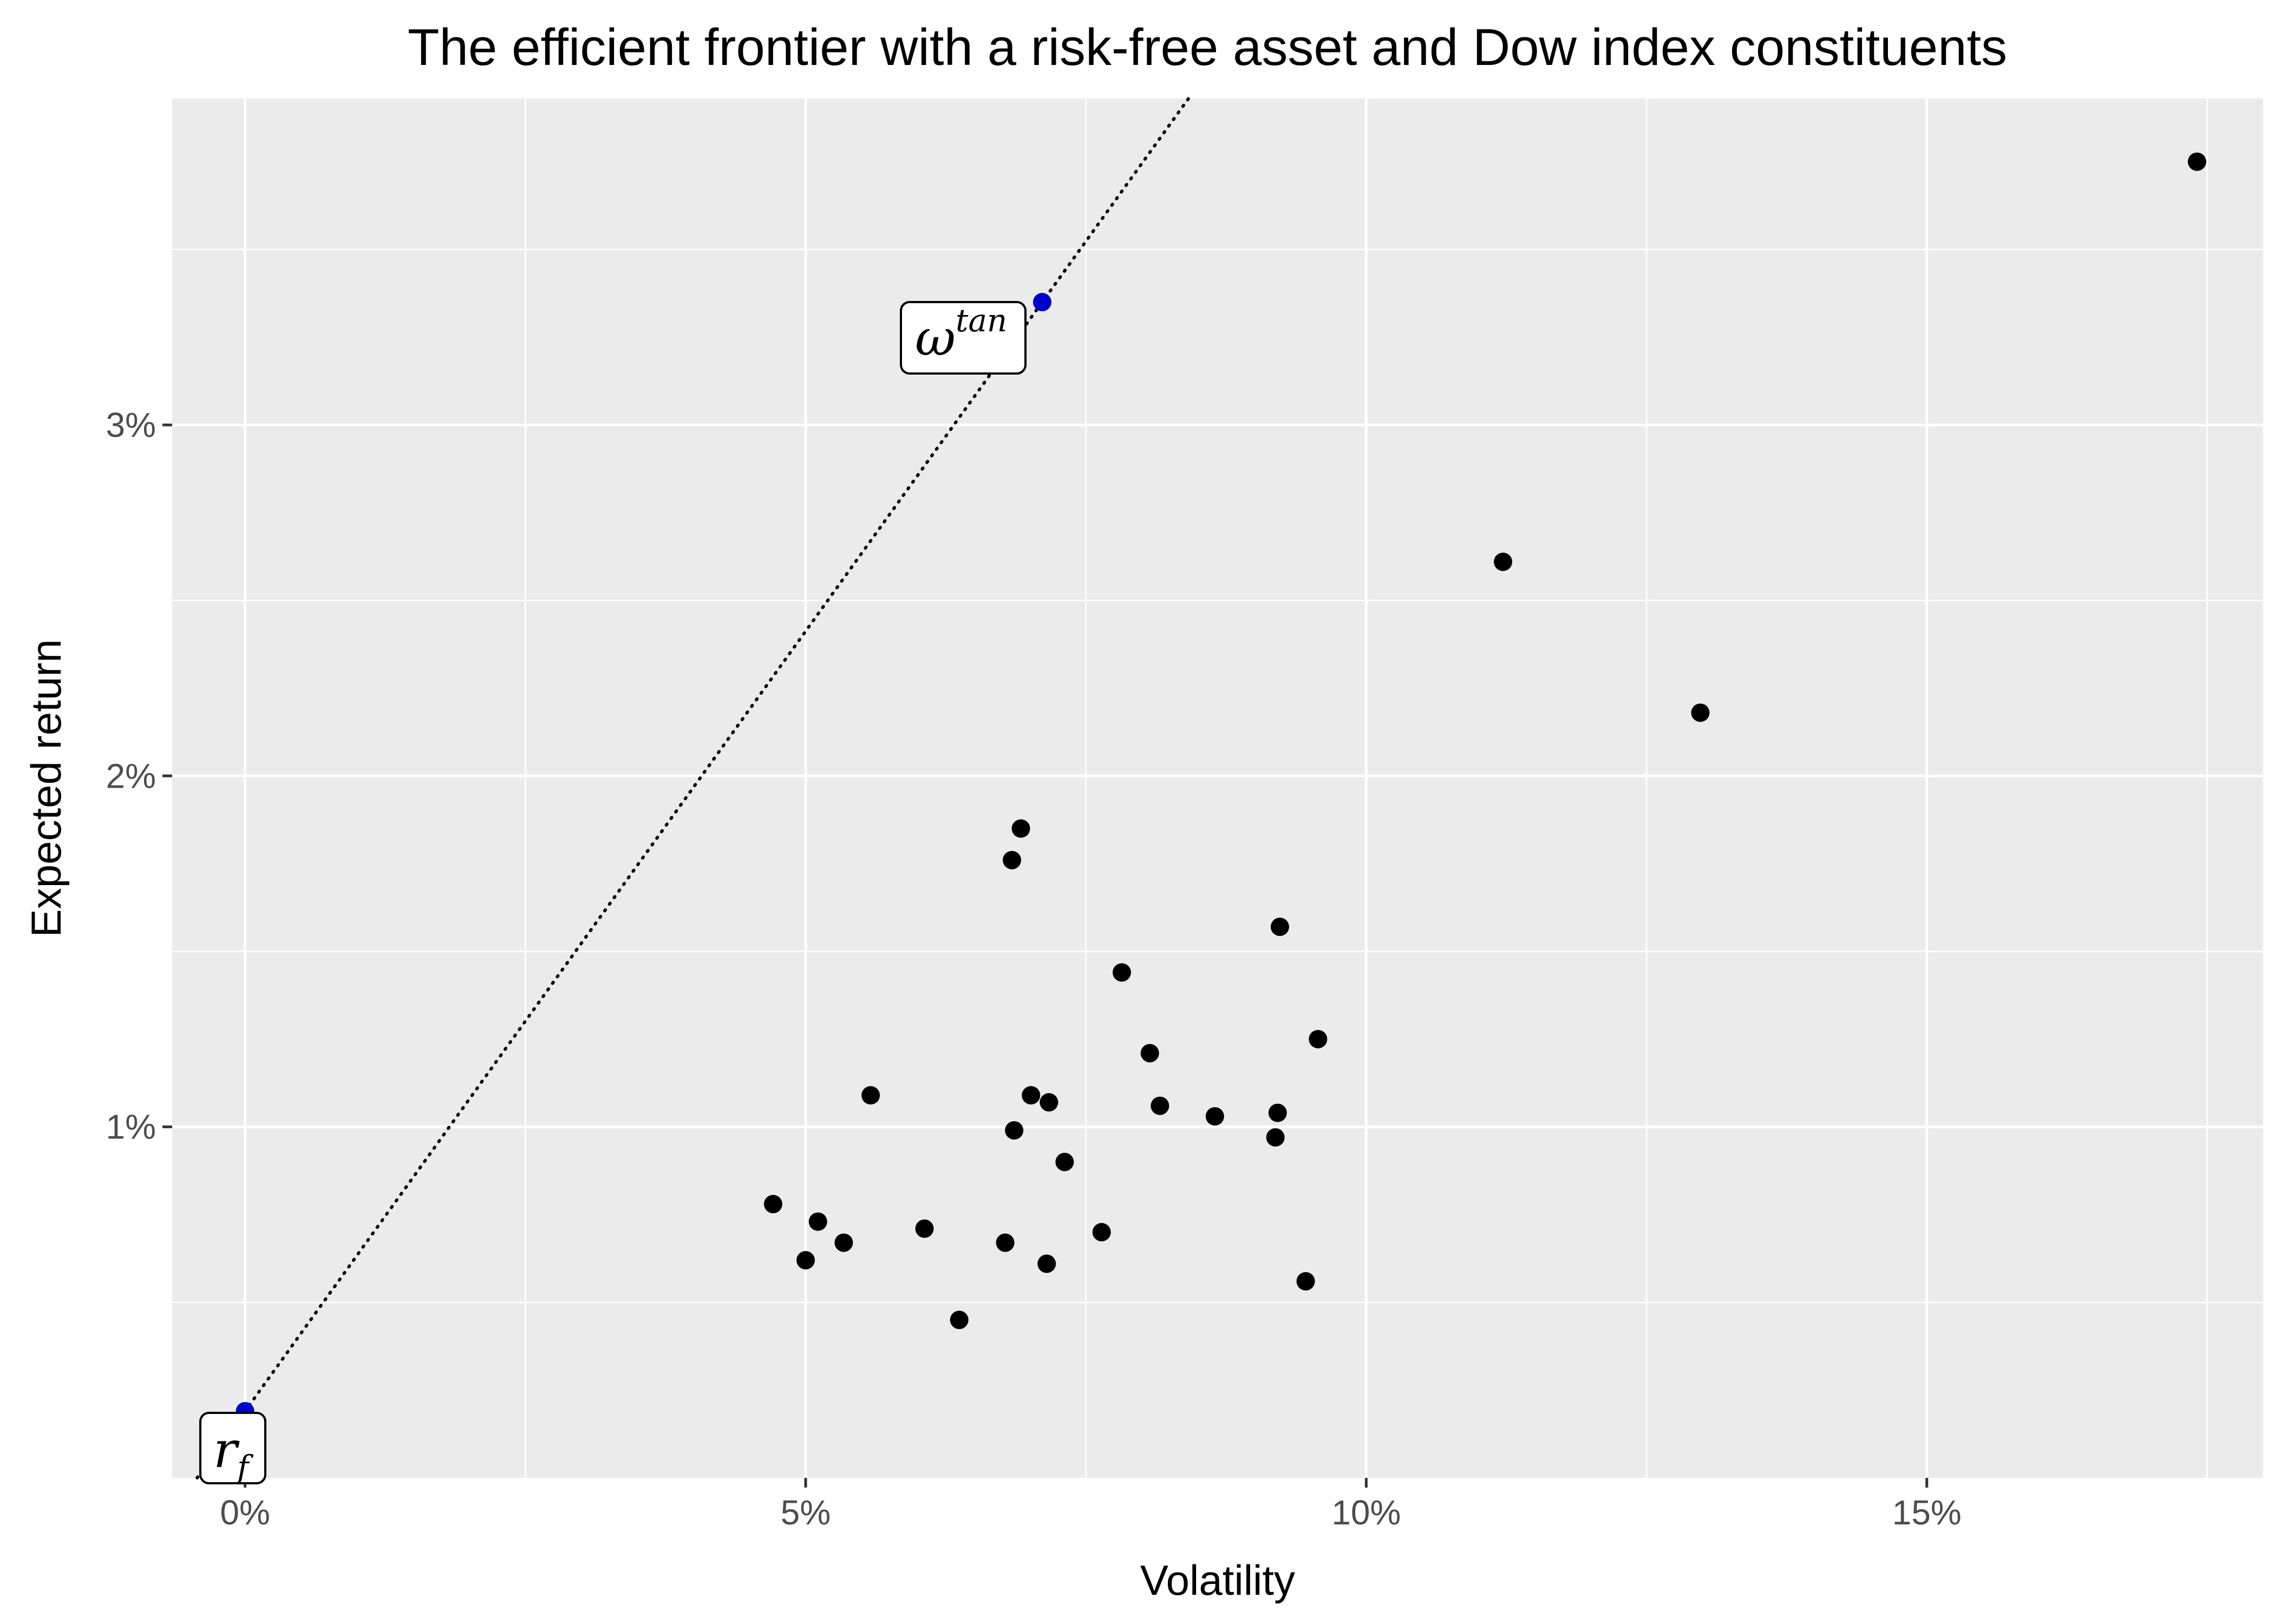 The width and height of the screenshot is (2274, 1624). I want to click on y-axis-ticks: 1% 2% 3%, so click(139, 776).